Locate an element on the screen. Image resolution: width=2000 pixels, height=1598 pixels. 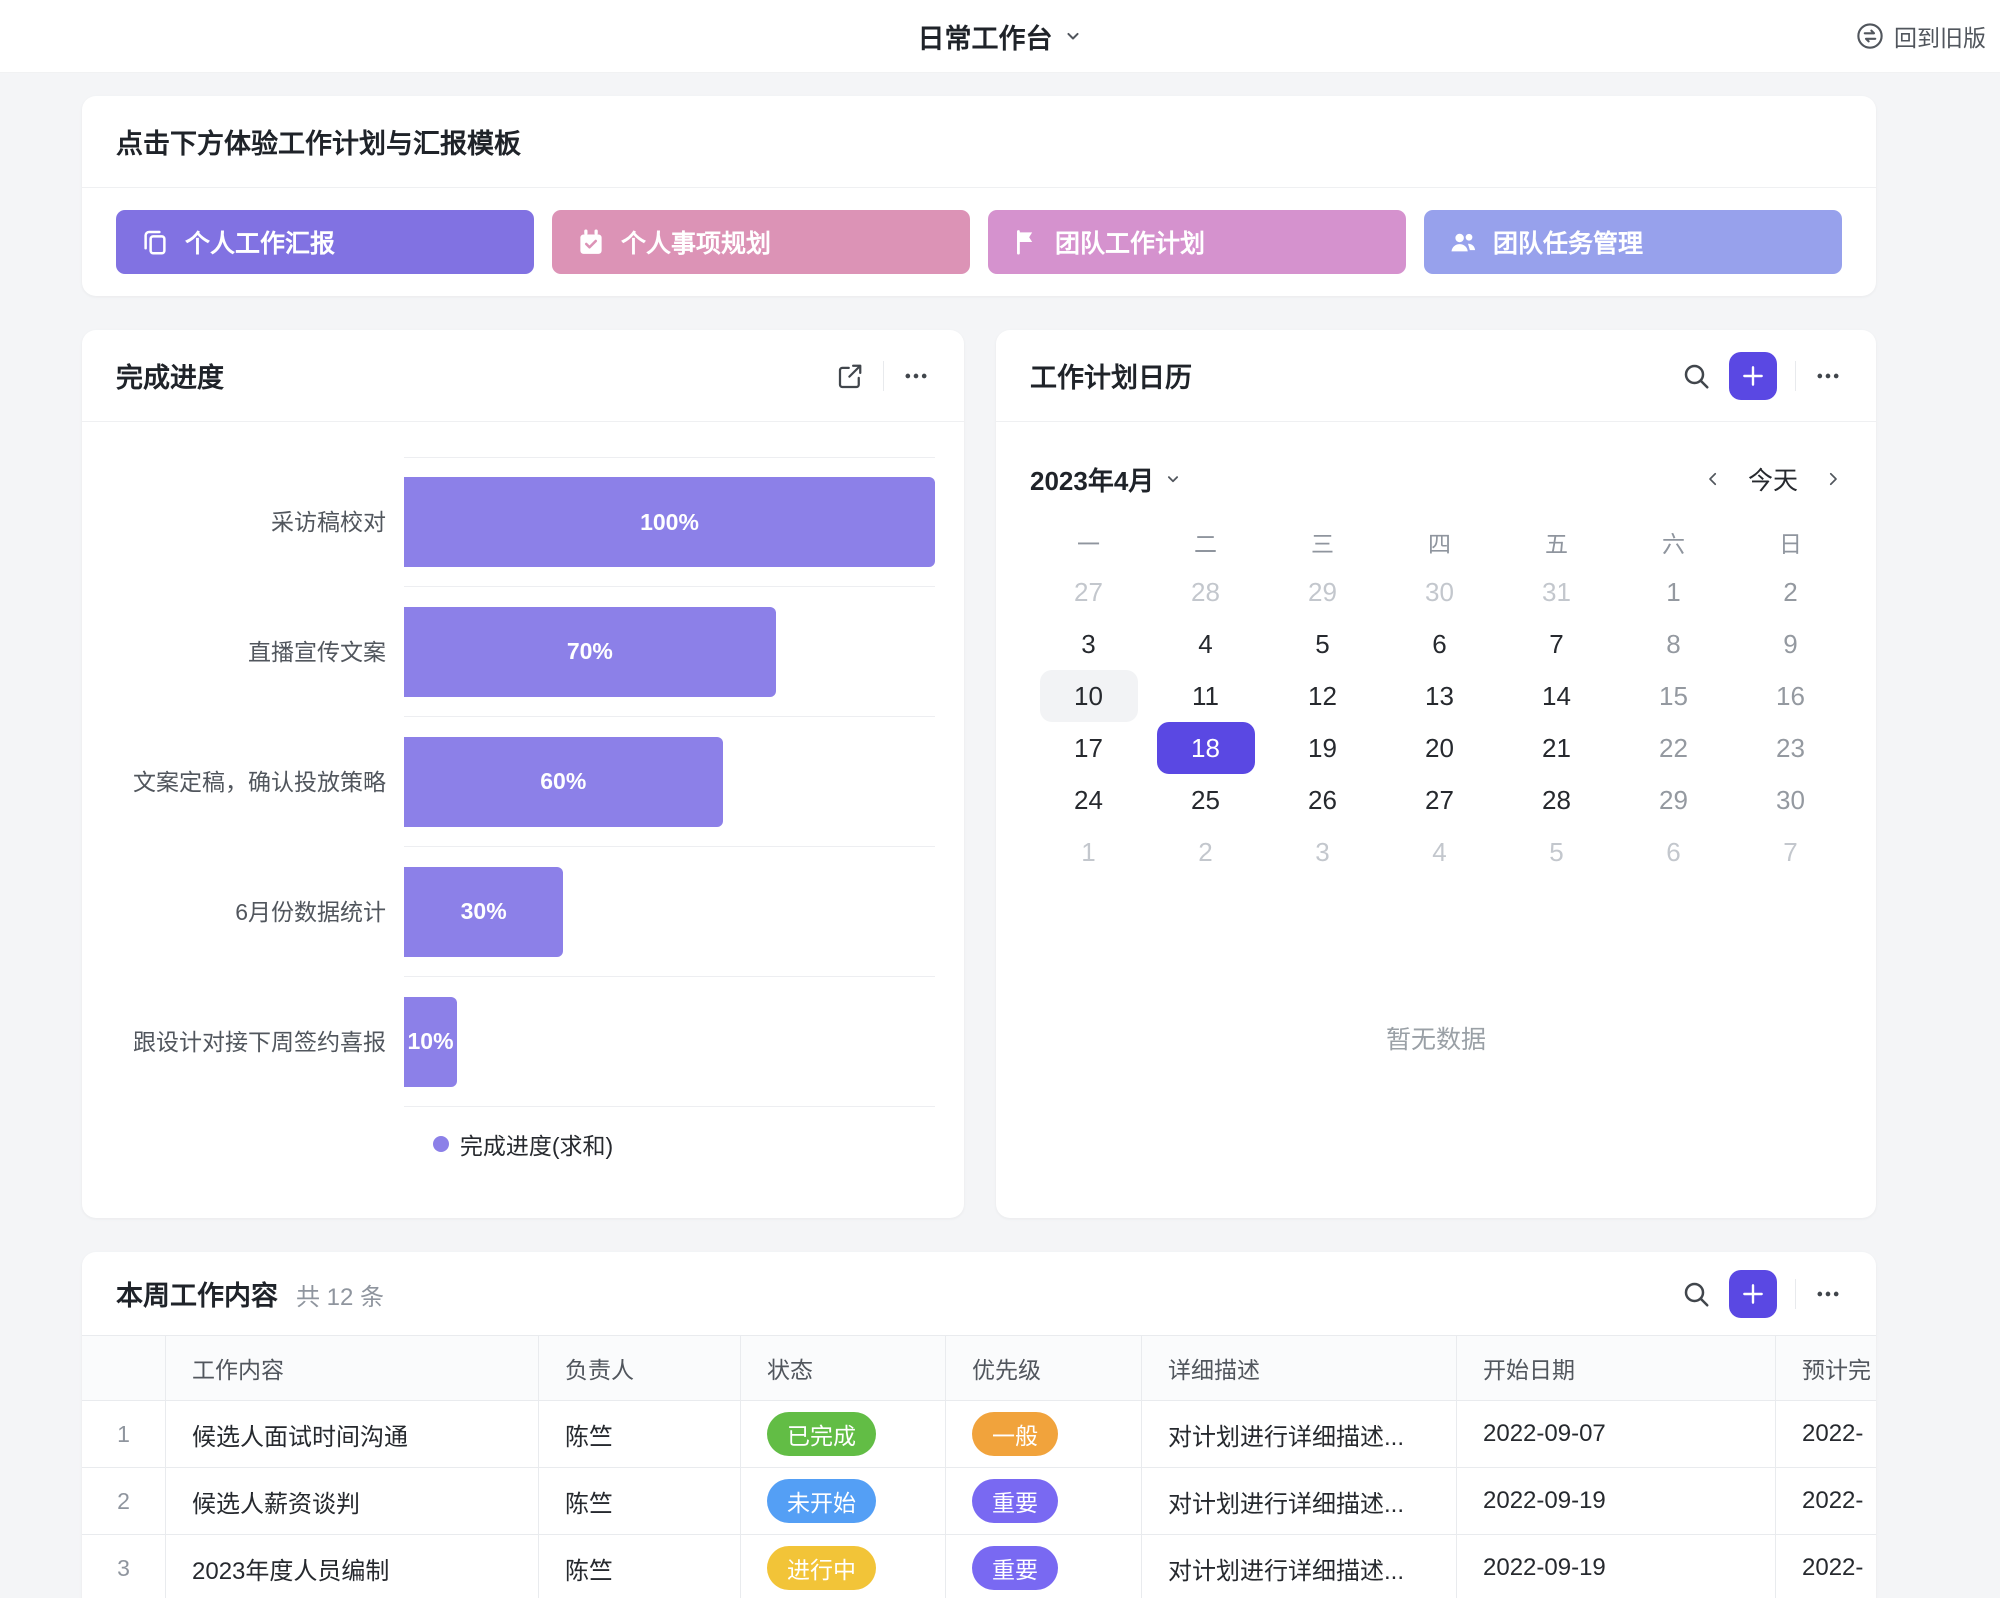
calendar-day-14: 14 is located at coordinates (1556, 696).